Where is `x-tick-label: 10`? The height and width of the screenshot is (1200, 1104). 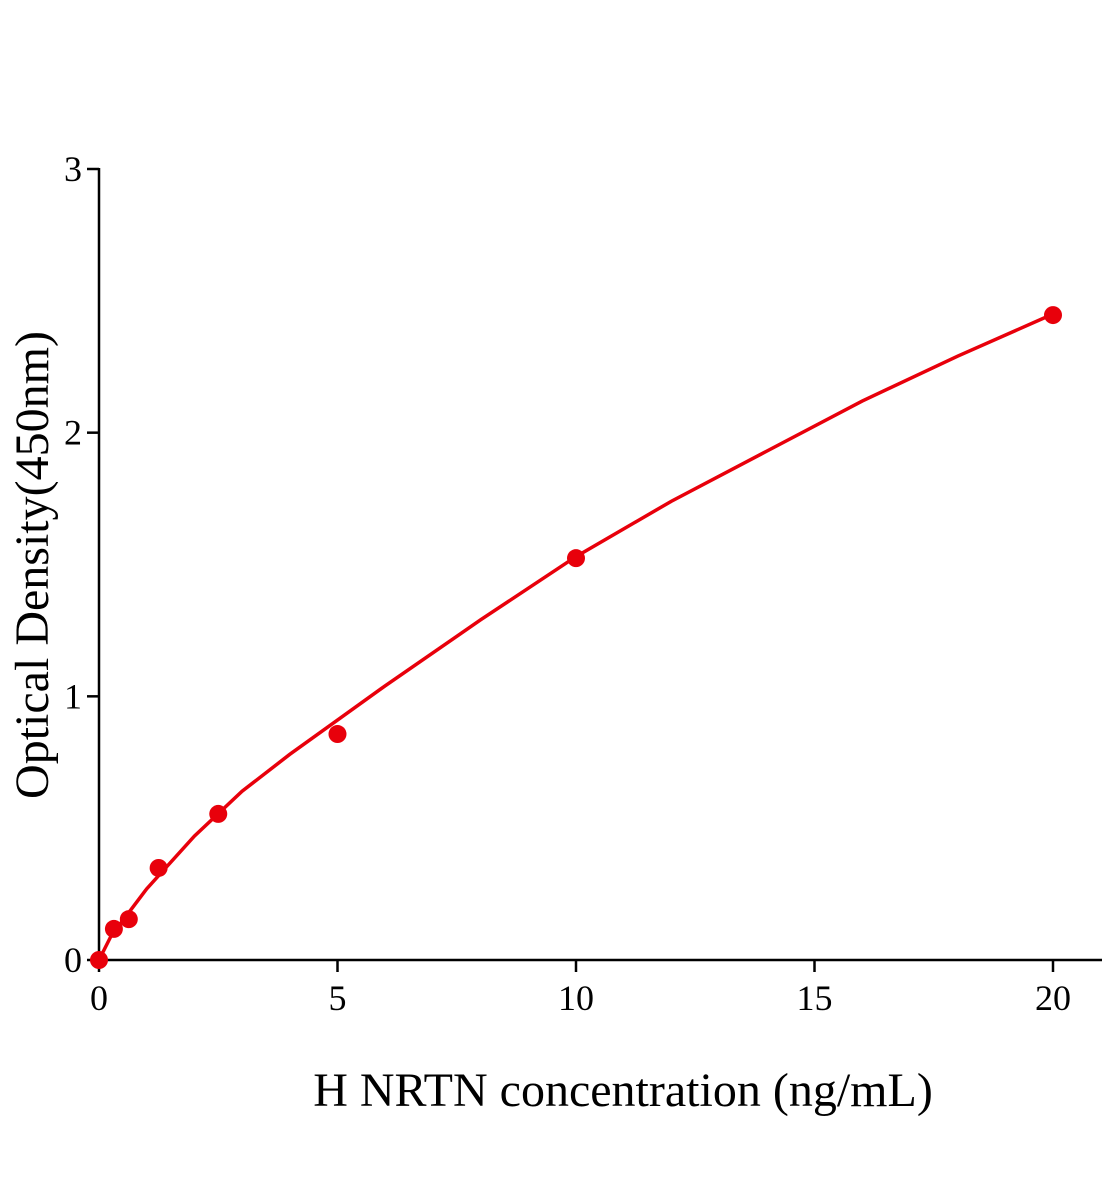
x-tick-label: 10 is located at coordinates (576, 998).